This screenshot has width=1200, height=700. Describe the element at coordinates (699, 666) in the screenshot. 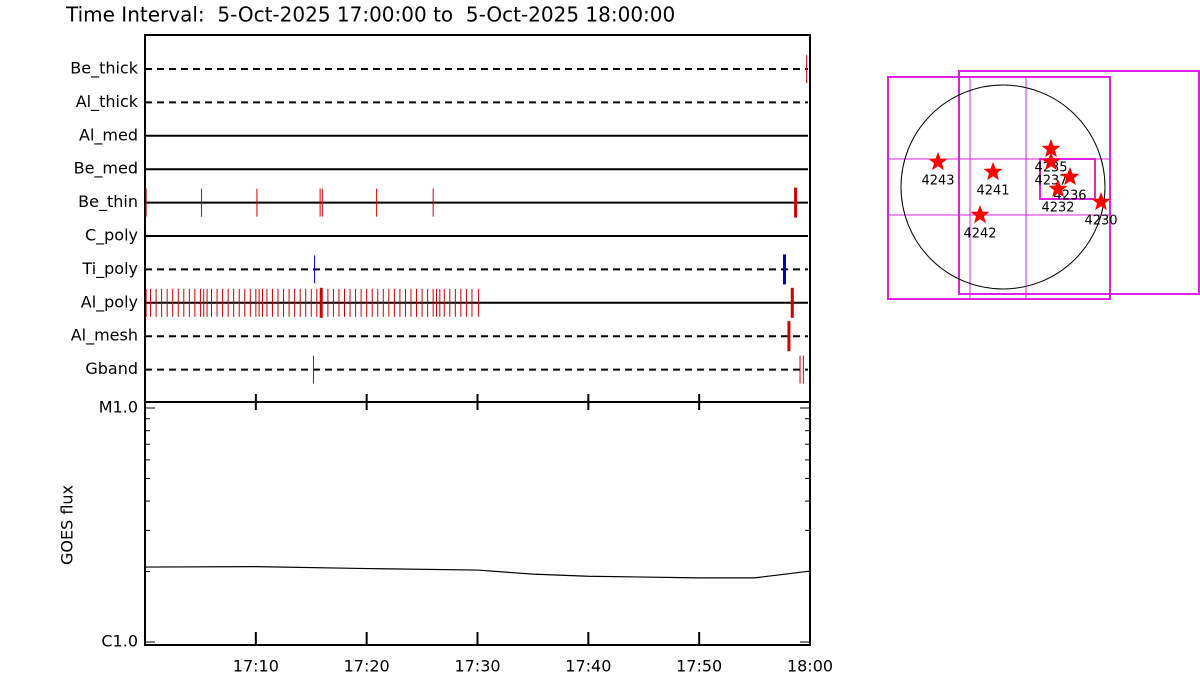

I see `x-tick-label: 17:50` at that location.